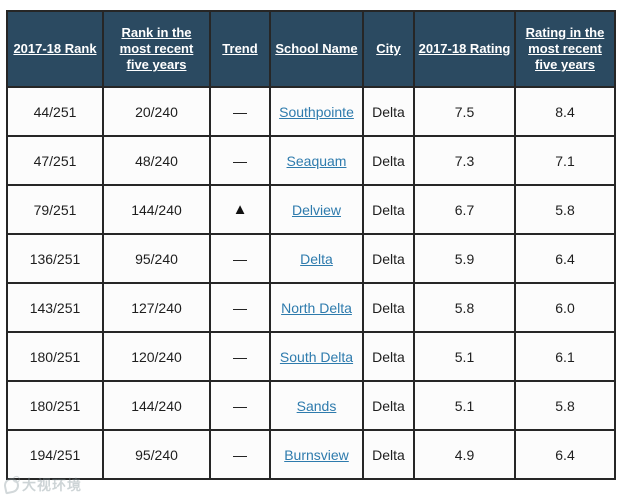  Describe the element at coordinates (156, 160) in the screenshot. I see `rank-recent-five-years-cell: 48/240` at that location.